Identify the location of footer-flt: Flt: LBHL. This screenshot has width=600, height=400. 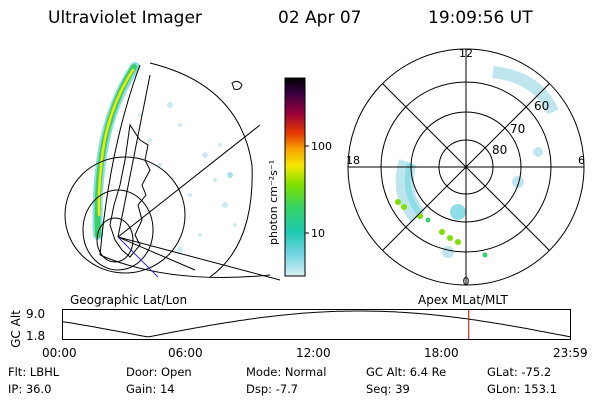
(34, 372).